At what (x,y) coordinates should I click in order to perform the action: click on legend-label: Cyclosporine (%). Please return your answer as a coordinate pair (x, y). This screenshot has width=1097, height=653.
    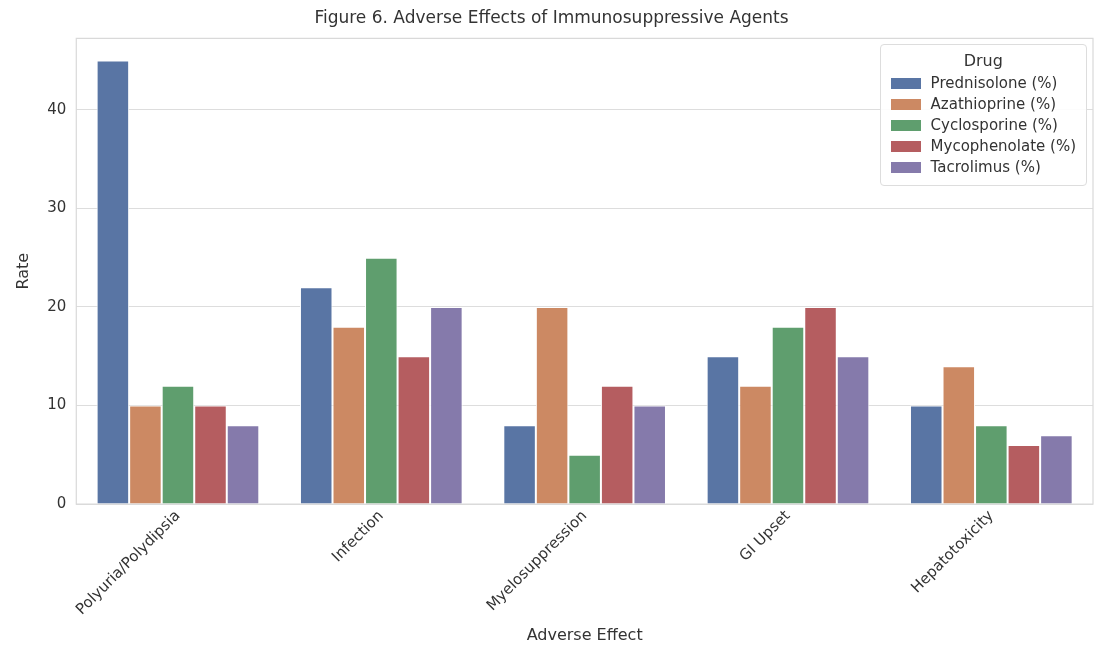
    Looking at the image, I should click on (994, 125).